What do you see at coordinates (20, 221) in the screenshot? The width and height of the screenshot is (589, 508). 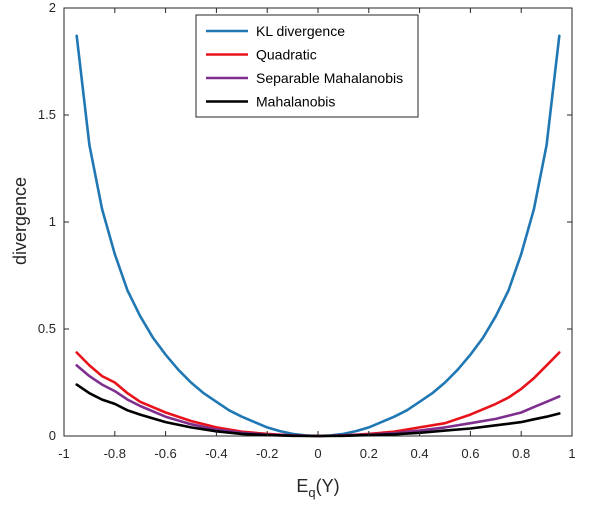 I see `y-axis-label: divergence` at bounding box center [20, 221].